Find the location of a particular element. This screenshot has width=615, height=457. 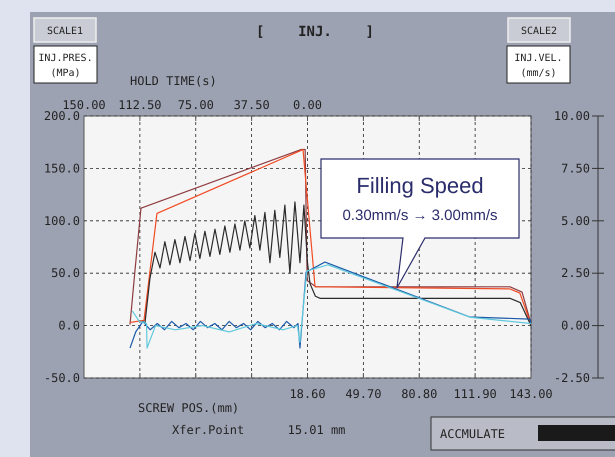

x2-tick-label: 0.00 is located at coordinates (307, 105).